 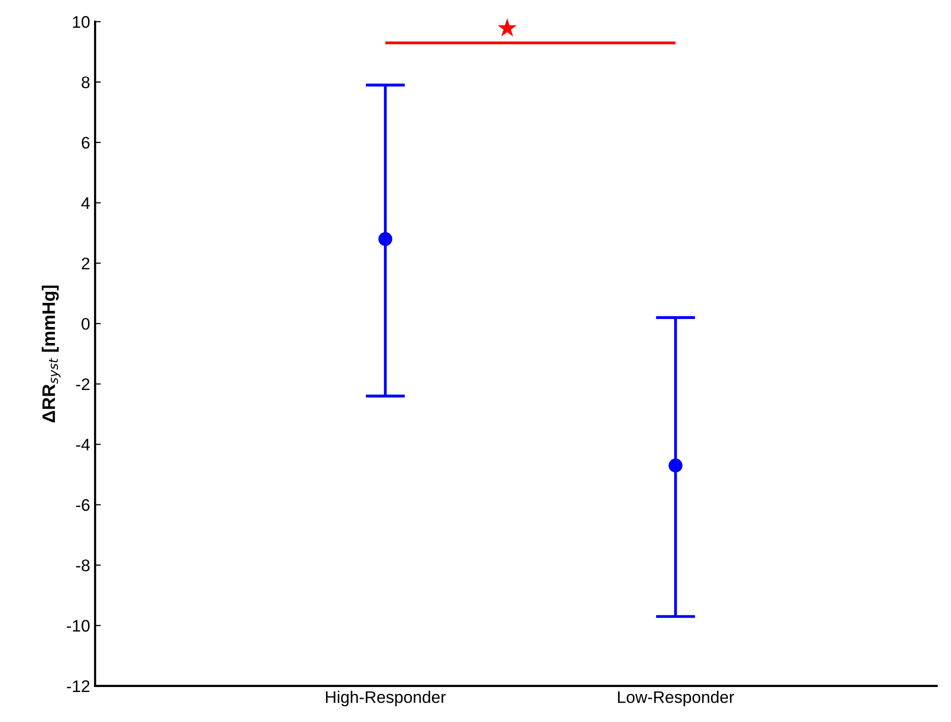 What do you see at coordinates (83, 566) in the screenshot?
I see `y-tick-label: -8` at bounding box center [83, 566].